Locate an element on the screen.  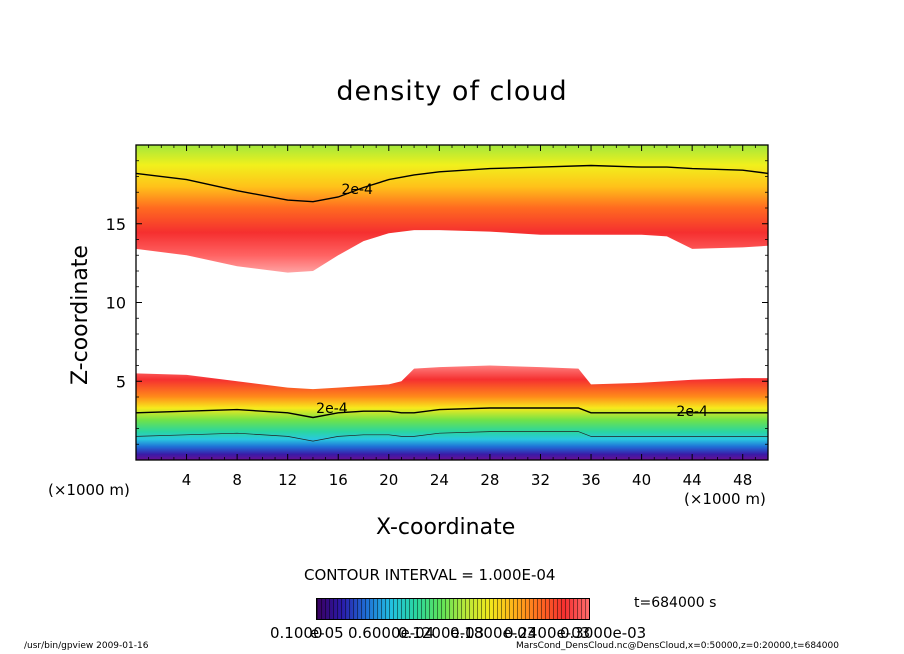
colorbar is located at coordinates (453, 609).